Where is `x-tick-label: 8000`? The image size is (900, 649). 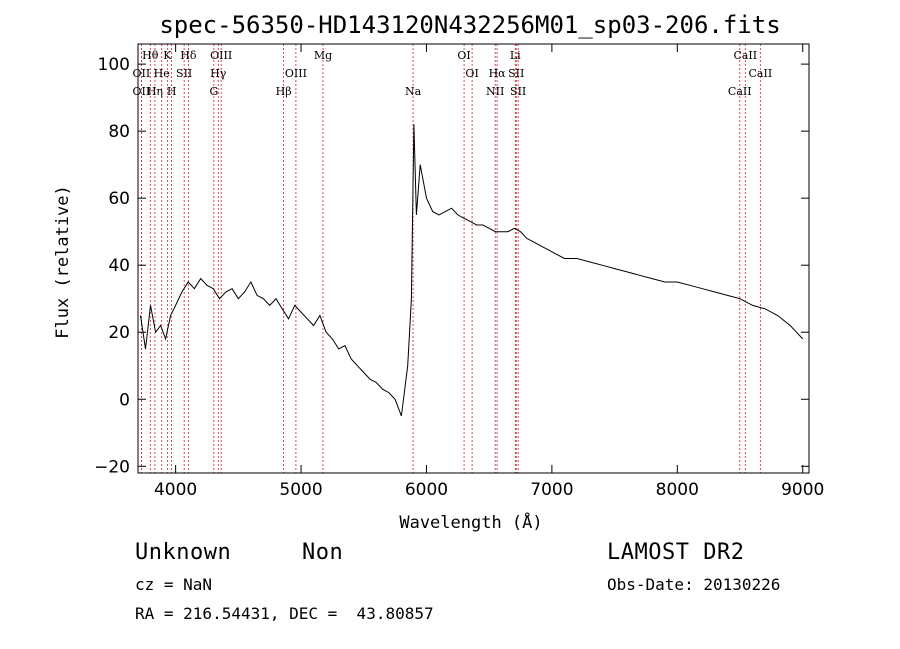 x-tick-label: 8000 is located at coordinates (677, 490).